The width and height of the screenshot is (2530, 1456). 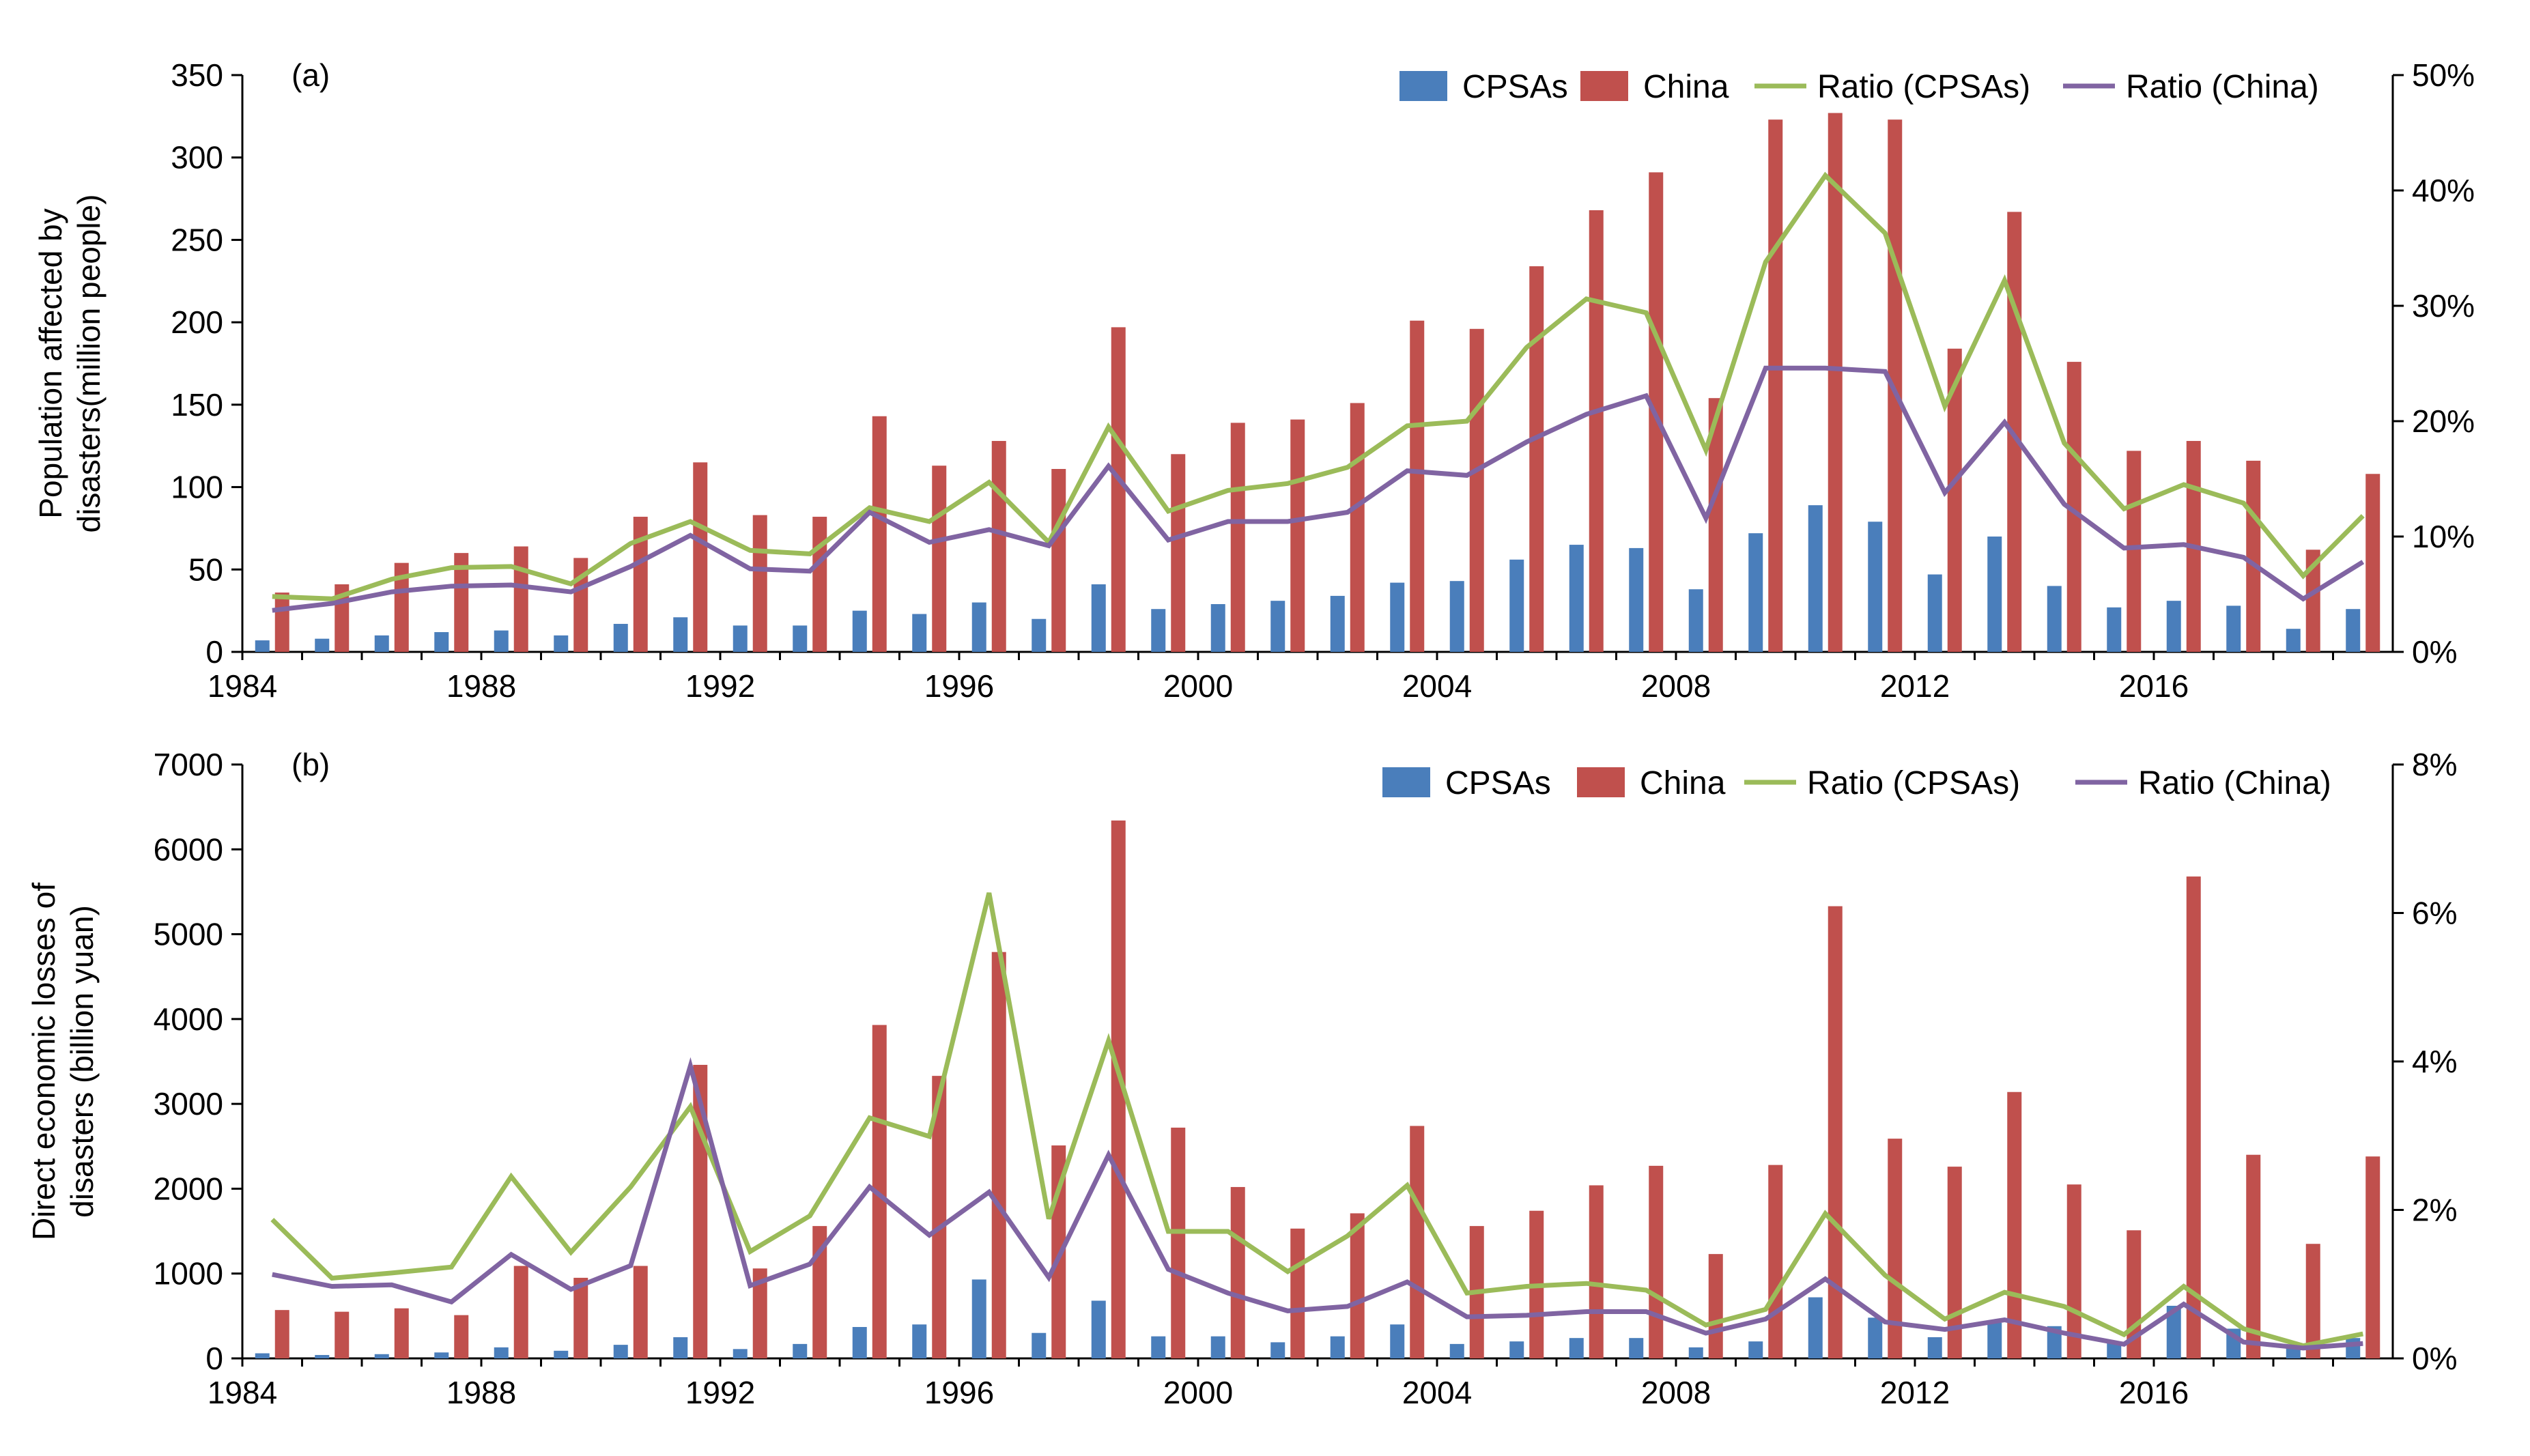 I want to click on panel-b-y-axis-title-line: Direct economic losses of, so click(x=43, y=1061).